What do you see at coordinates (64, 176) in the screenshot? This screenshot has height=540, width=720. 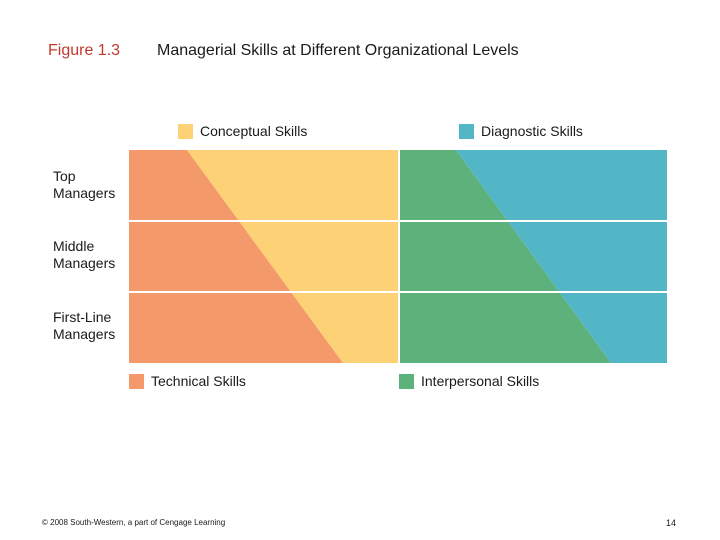 I see `row-label-top-line1: Top` at bounding box center [64, 176].